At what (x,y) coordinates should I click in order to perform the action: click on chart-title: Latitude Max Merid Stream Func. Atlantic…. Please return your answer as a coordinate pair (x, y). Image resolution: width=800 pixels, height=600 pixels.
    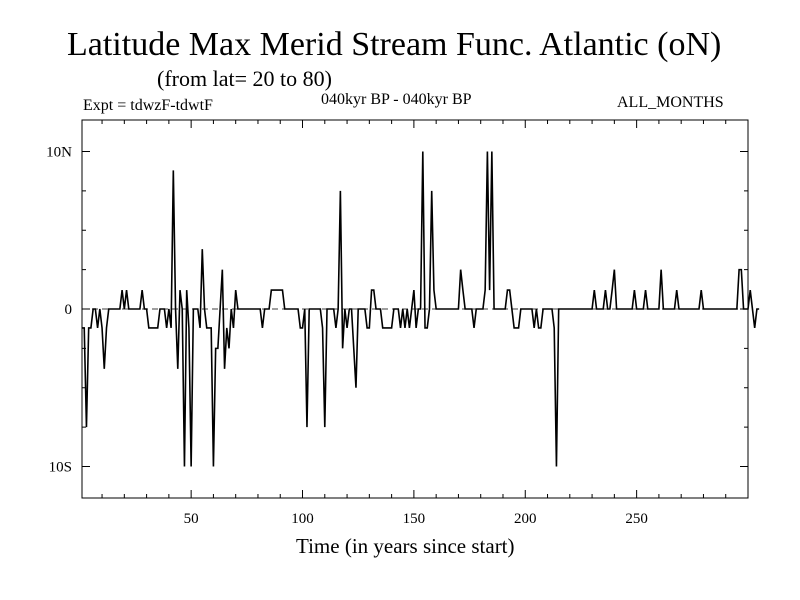
    Looking at the image, I should click on (394, 44).